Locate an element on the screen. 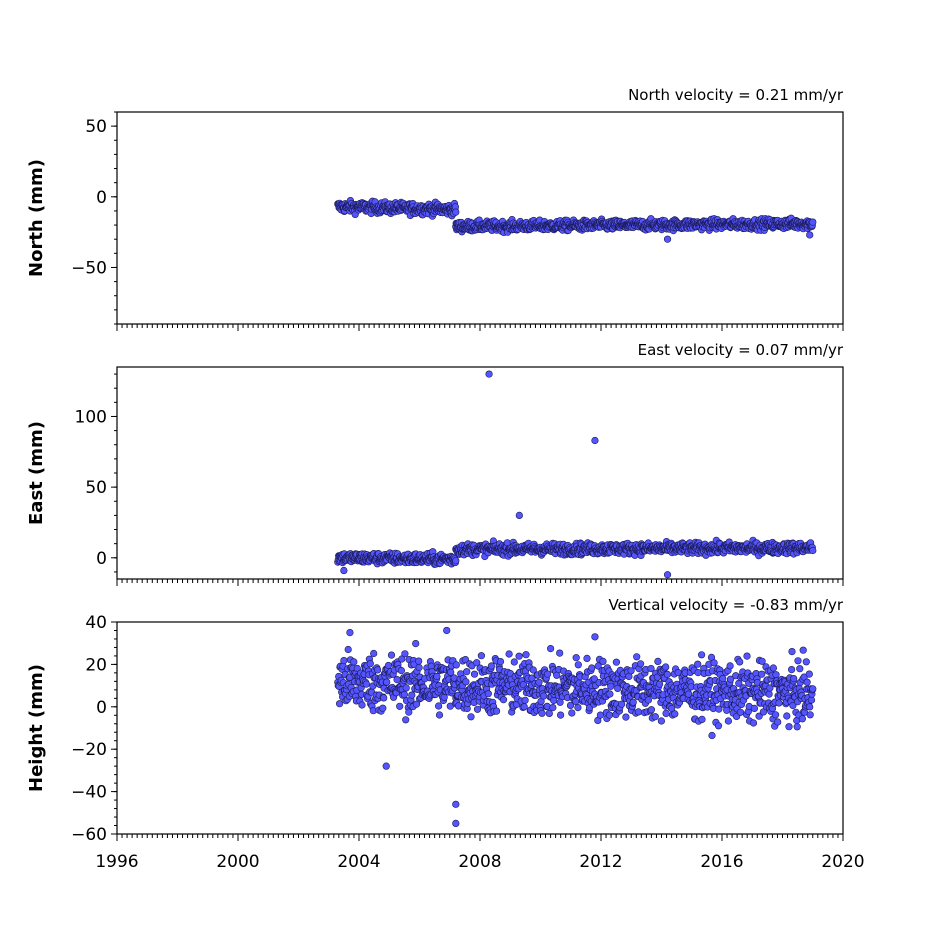  y-tick-label: −60 is located at coordinates (89, 835).